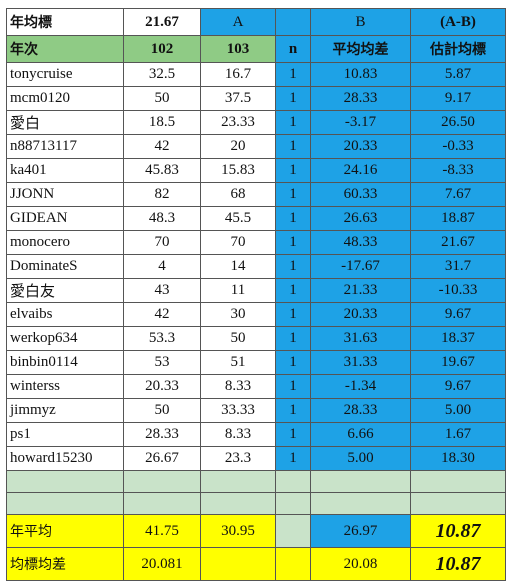  Describe the element at coordinates (65, 122) in the screenshot. I see `cell: 愛白` at that location.